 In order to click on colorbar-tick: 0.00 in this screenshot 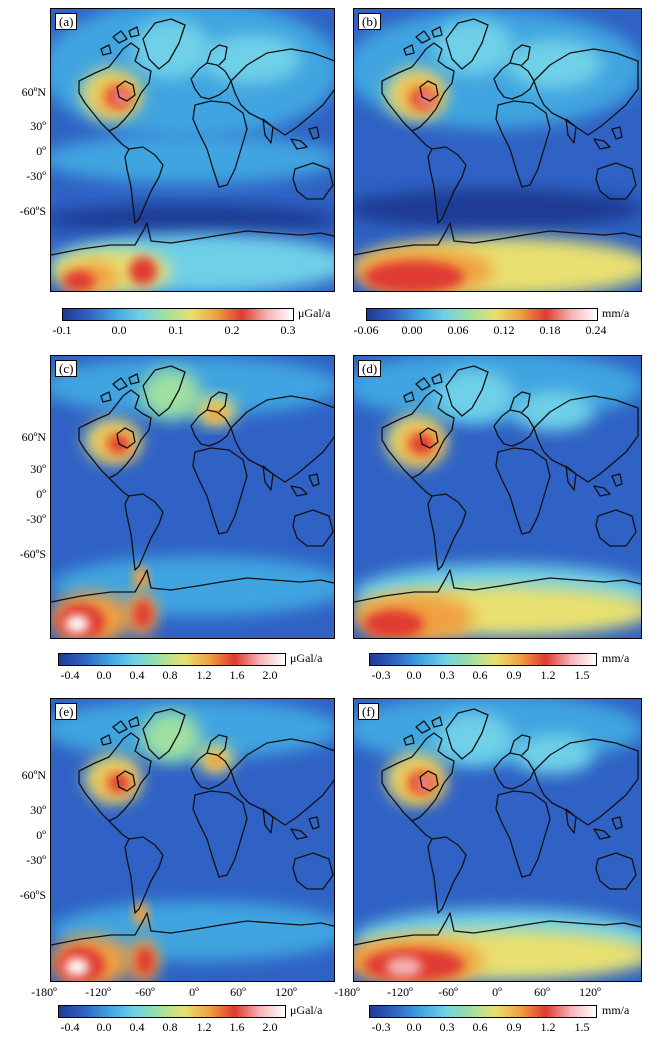, I will do `click(412, 330)`.